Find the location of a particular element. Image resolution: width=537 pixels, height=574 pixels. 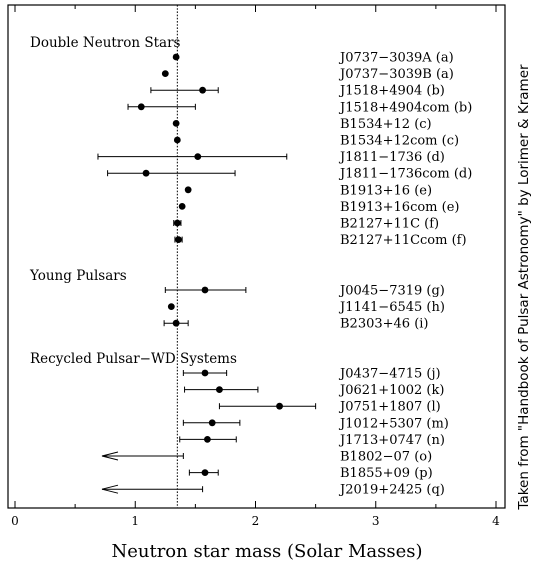

point-label: J1811−1736 (d) is located at coordinates (391, 157).